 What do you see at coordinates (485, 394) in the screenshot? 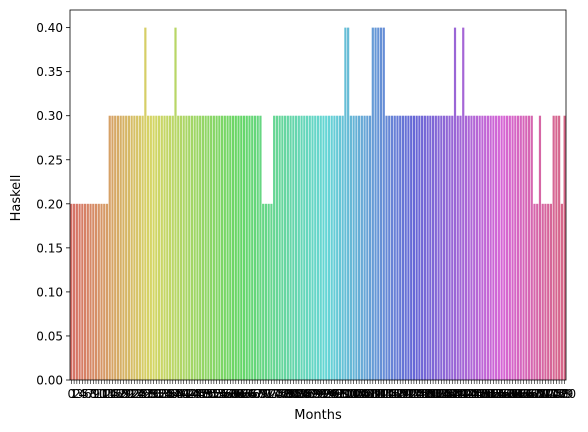
I see `x-tick-label: 151` at bounding box center [485, 394].